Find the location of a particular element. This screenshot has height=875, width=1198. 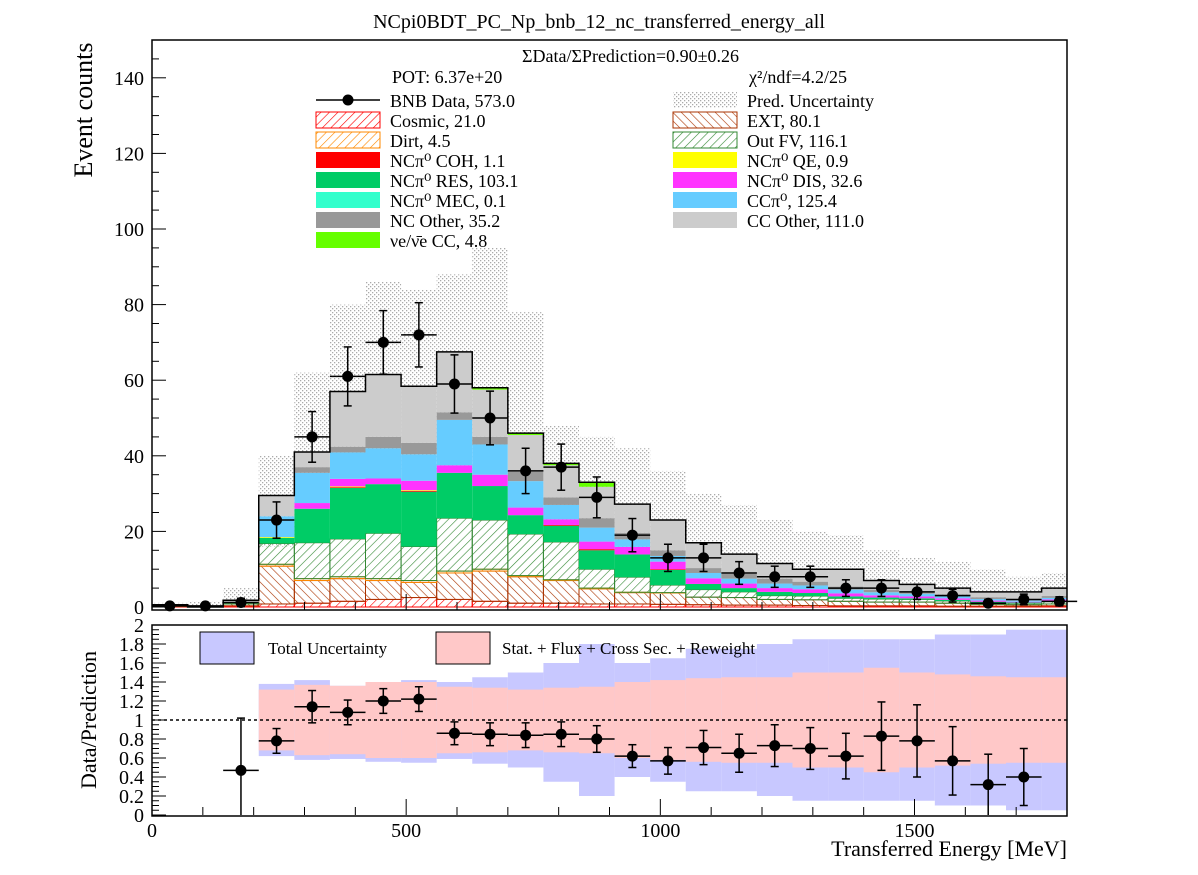

bar-coh is located at coordinates (347, 487).